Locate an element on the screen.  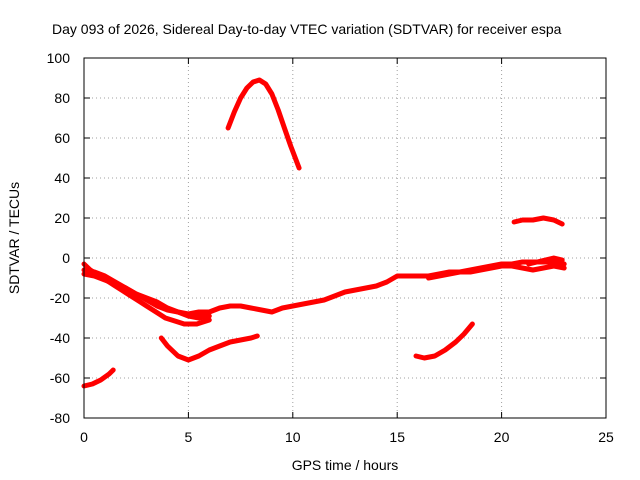
series-arc-high is located at coordinates (538, 221).